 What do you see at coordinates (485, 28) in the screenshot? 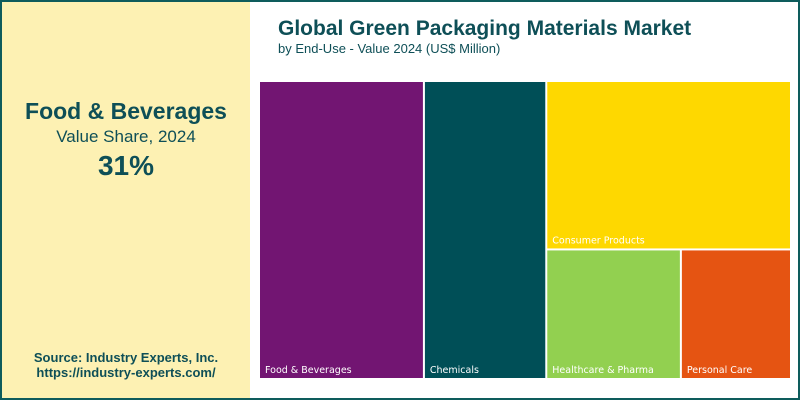
I see `chart-title: Global Green Packaging Materials Market` at bounding box center [485, 28].